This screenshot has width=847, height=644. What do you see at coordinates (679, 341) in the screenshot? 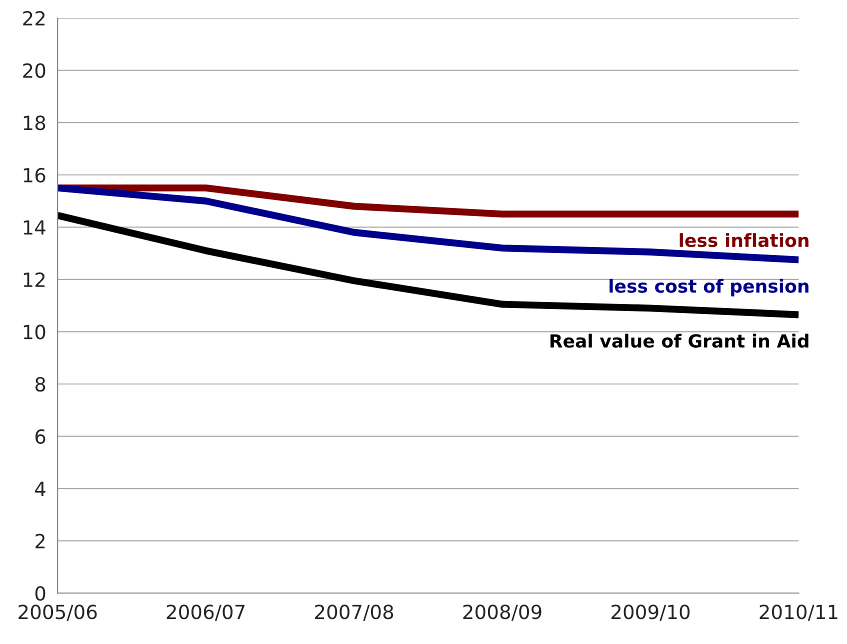
I see `series-label: Real value of Grant in Aid` at bounding box center [679, 341].